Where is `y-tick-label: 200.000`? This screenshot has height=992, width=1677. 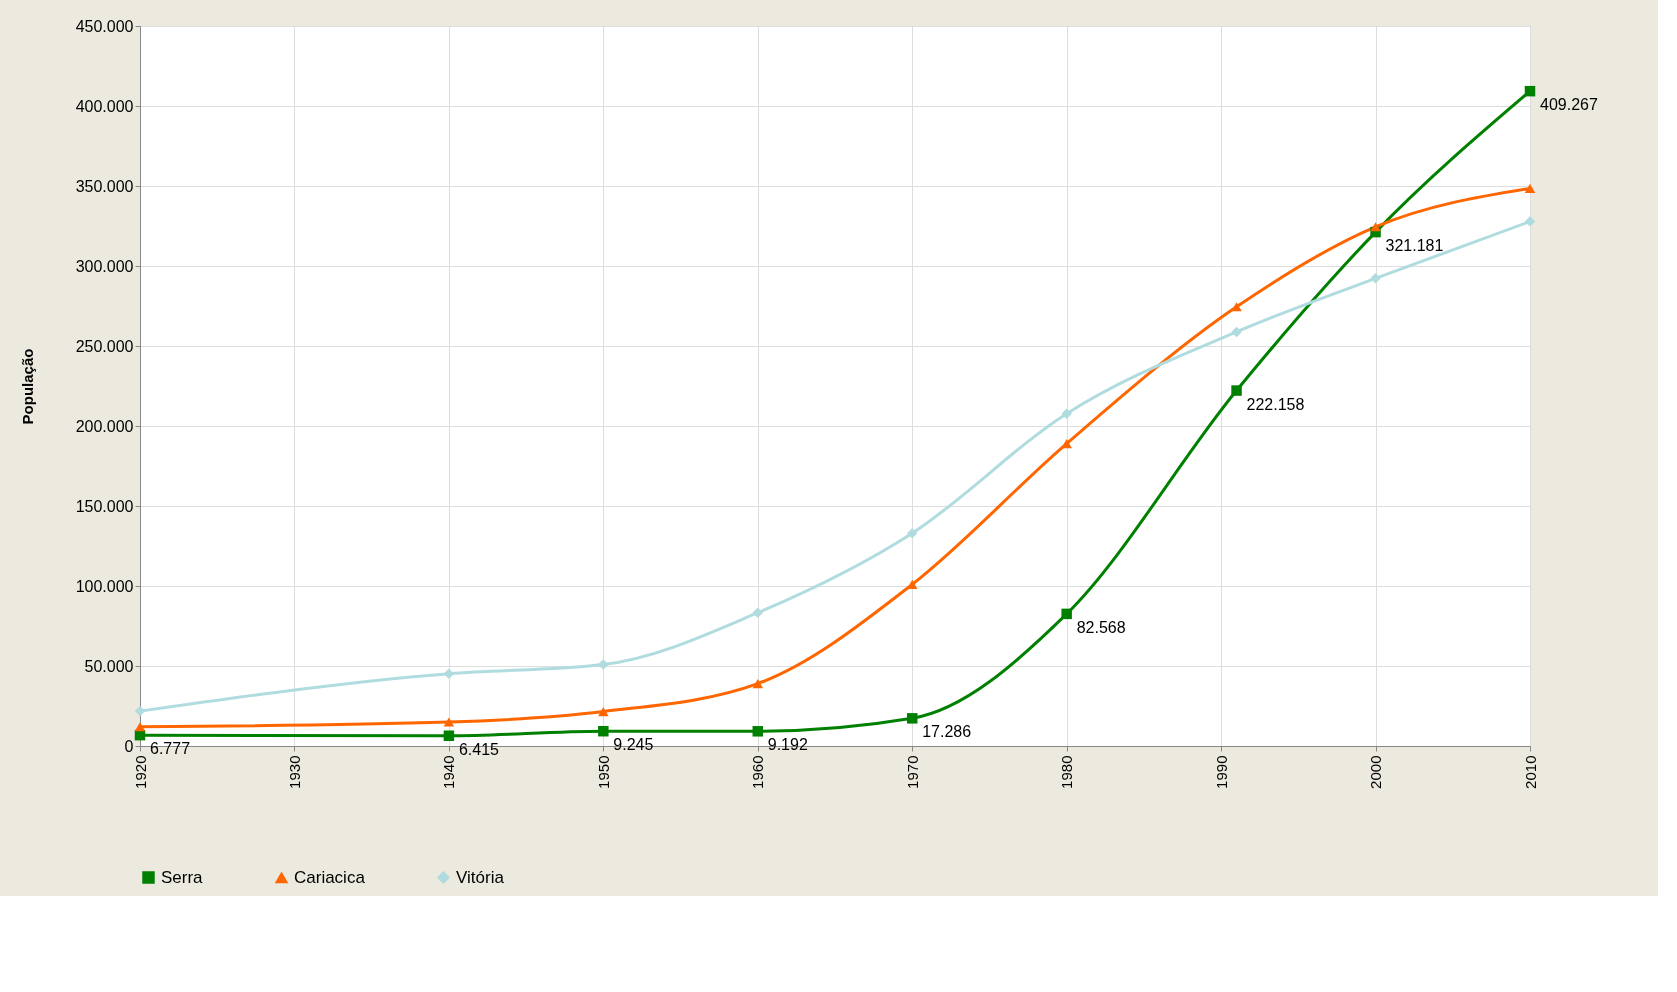
y-tick-label: 200.000 is located at coordinates (104, 426).